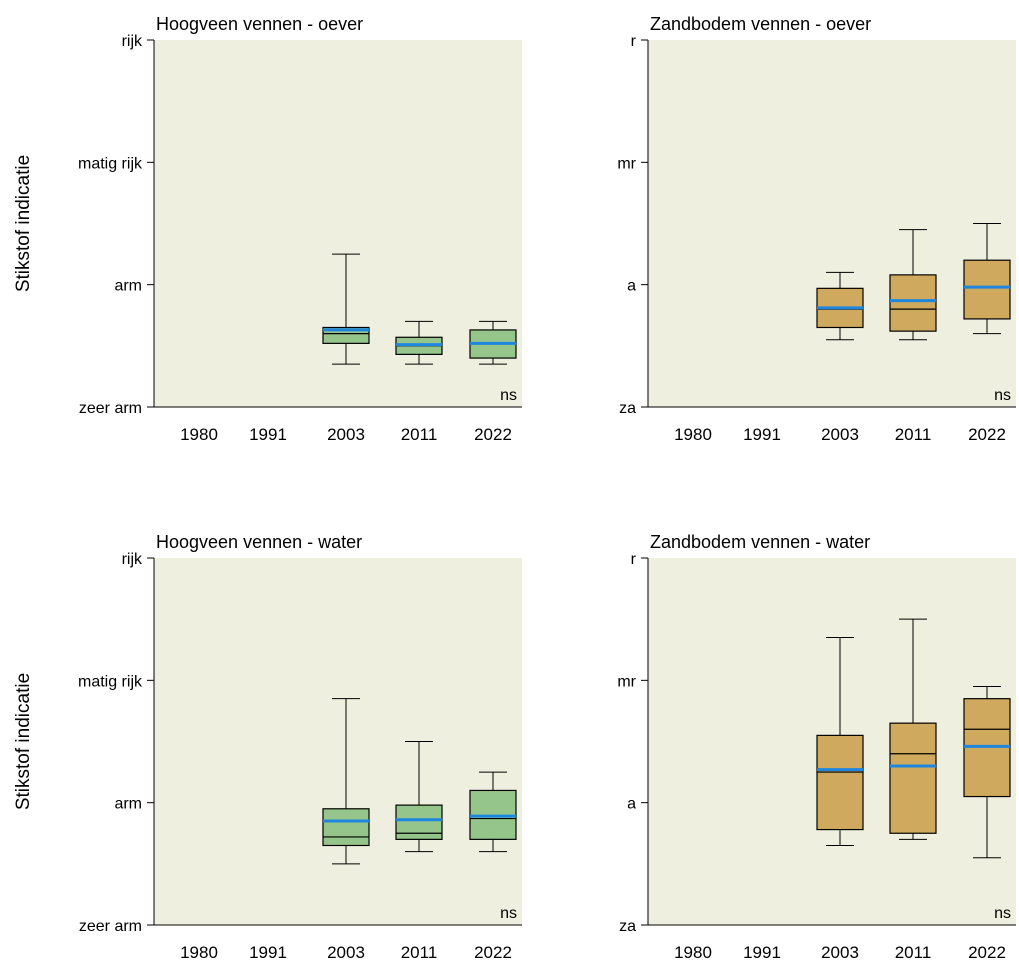 The height and width of the screenshot is (977, 1019). What do you see at coordinates (259, 24) in the screenshot?
I see `panel-title: Hoogveen vennen - oever` at bounding box center [259, 24].